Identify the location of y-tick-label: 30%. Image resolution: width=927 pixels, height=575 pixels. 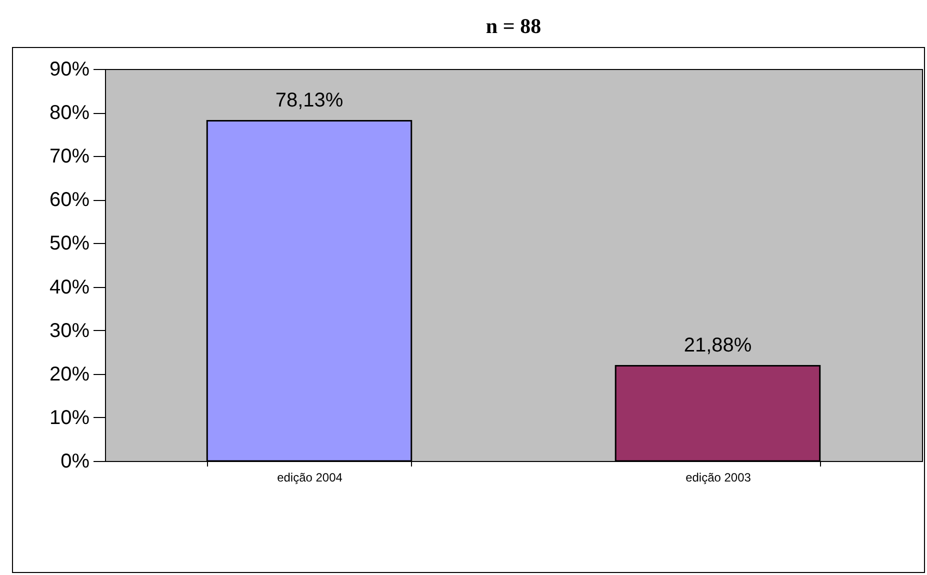
(69, 331).